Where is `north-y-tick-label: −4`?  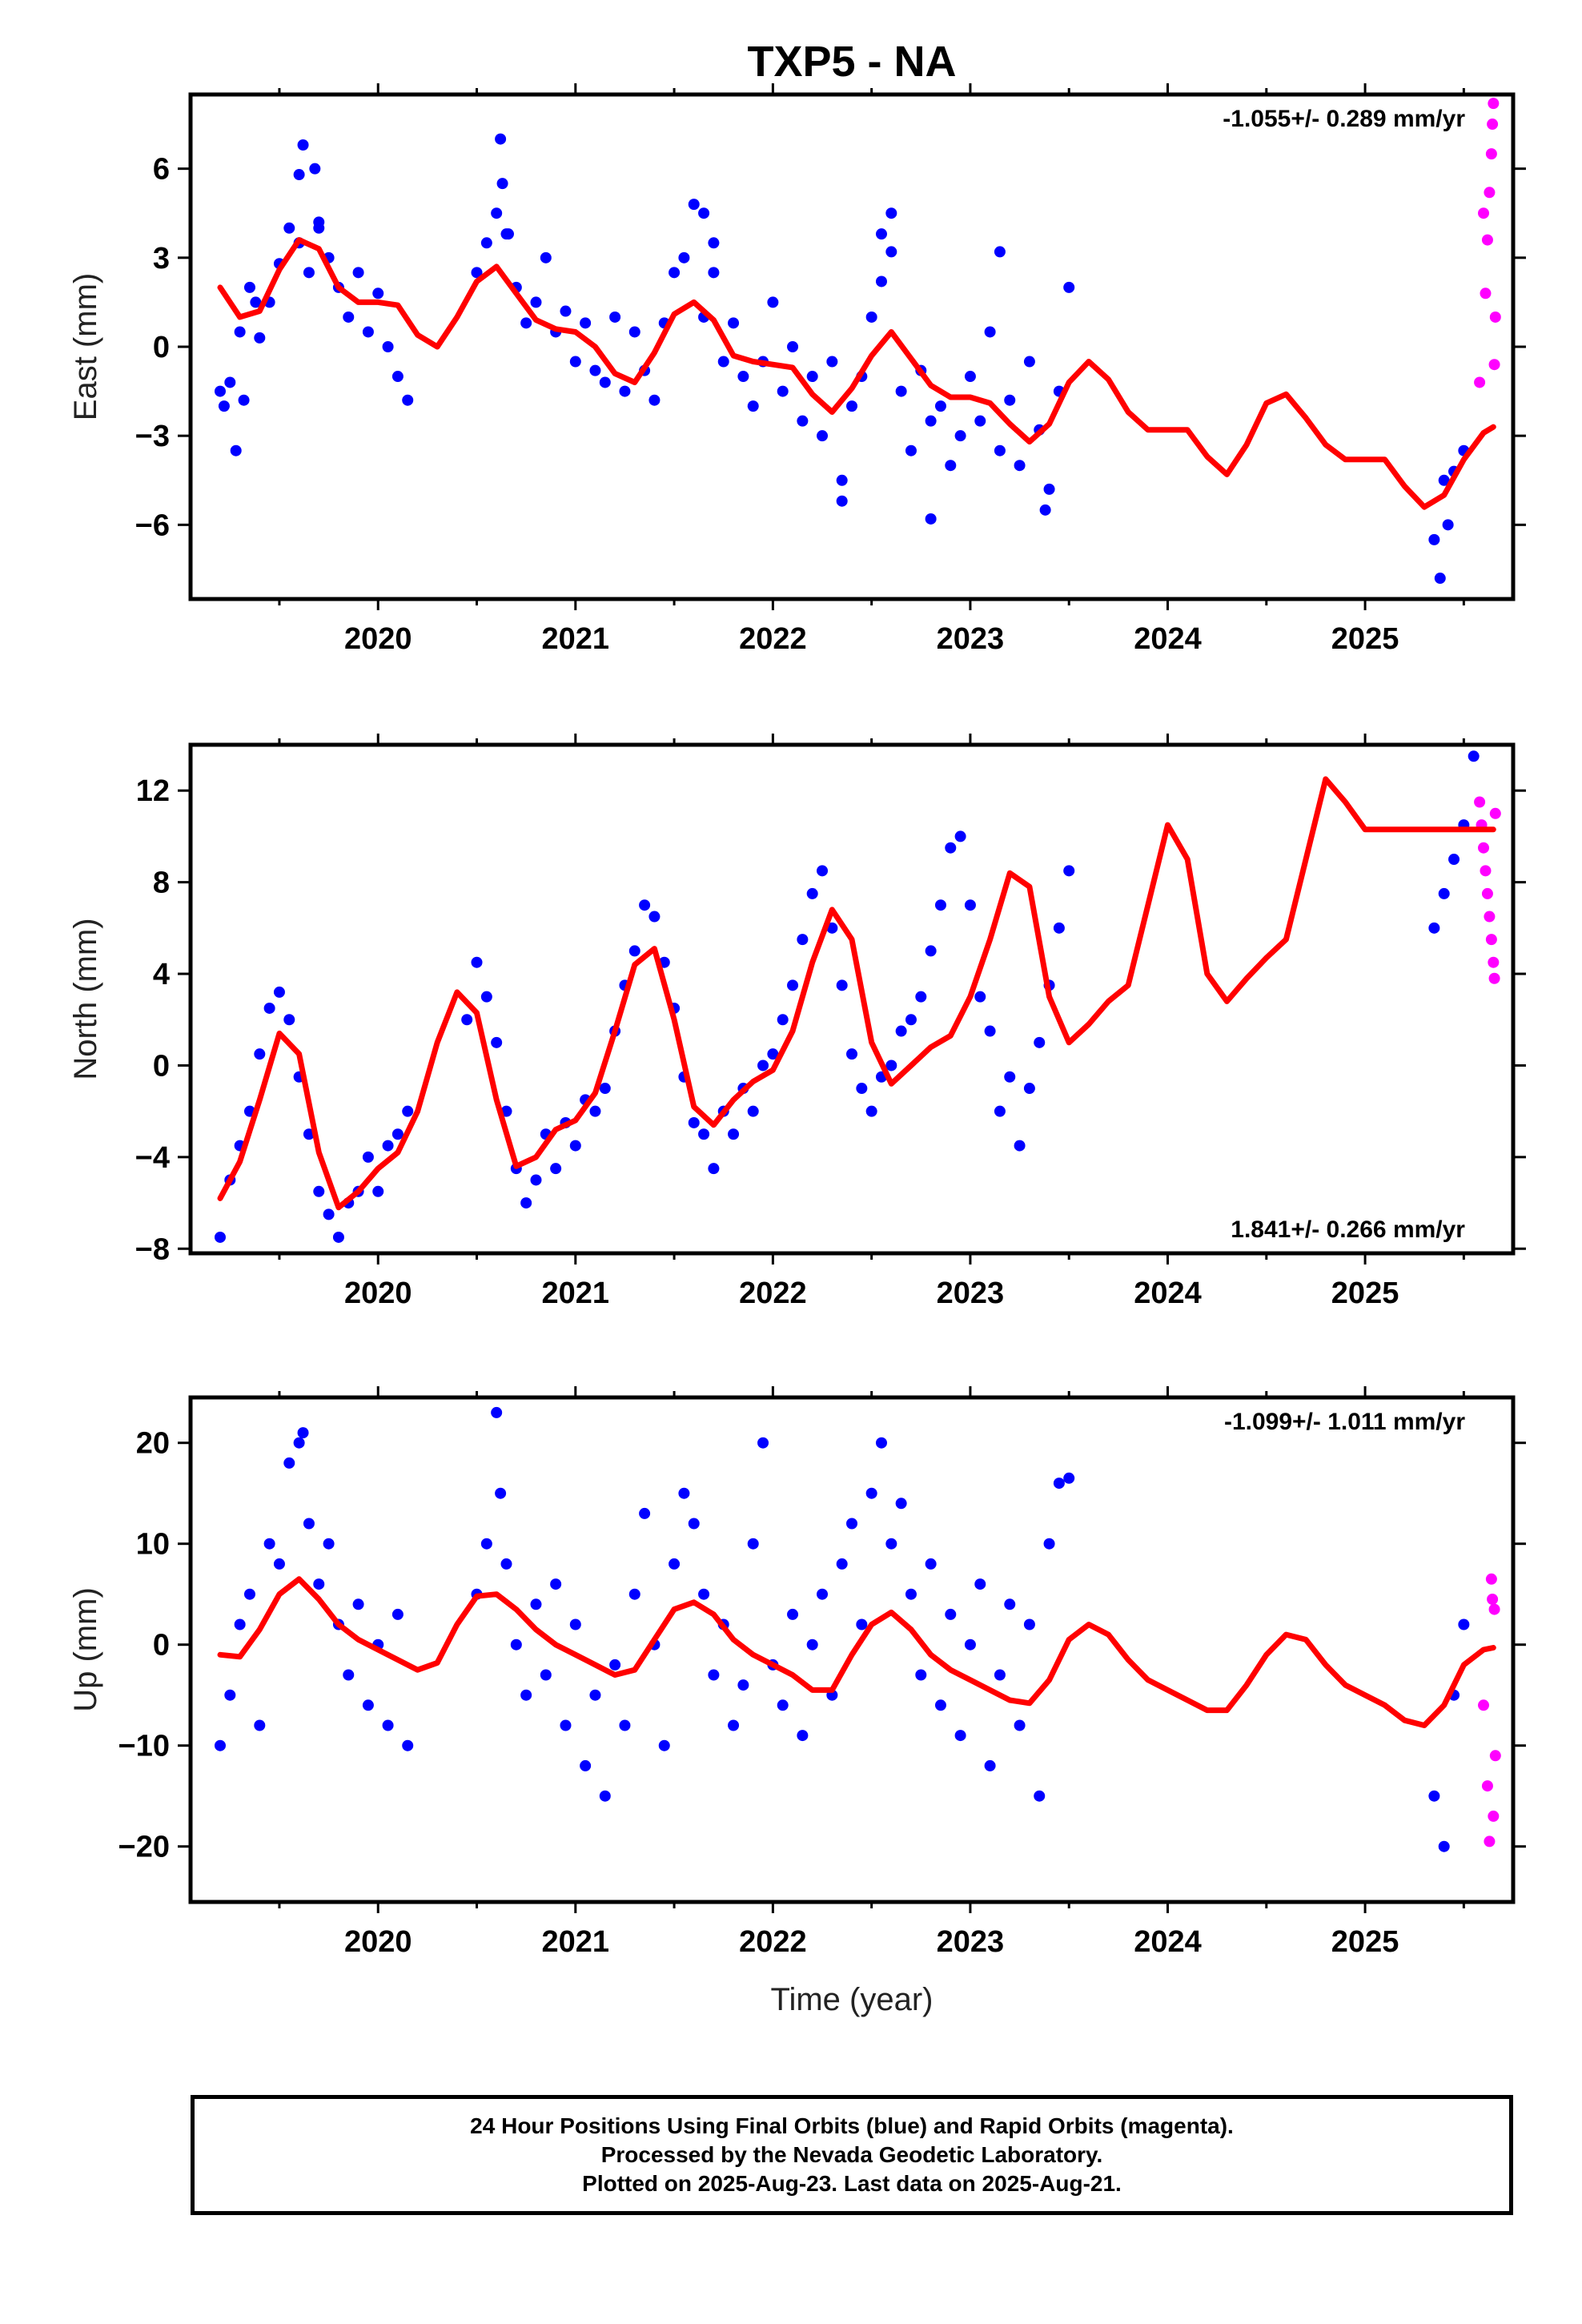 north-y-tick-label: −4 is located at coordinates (152, 1158).